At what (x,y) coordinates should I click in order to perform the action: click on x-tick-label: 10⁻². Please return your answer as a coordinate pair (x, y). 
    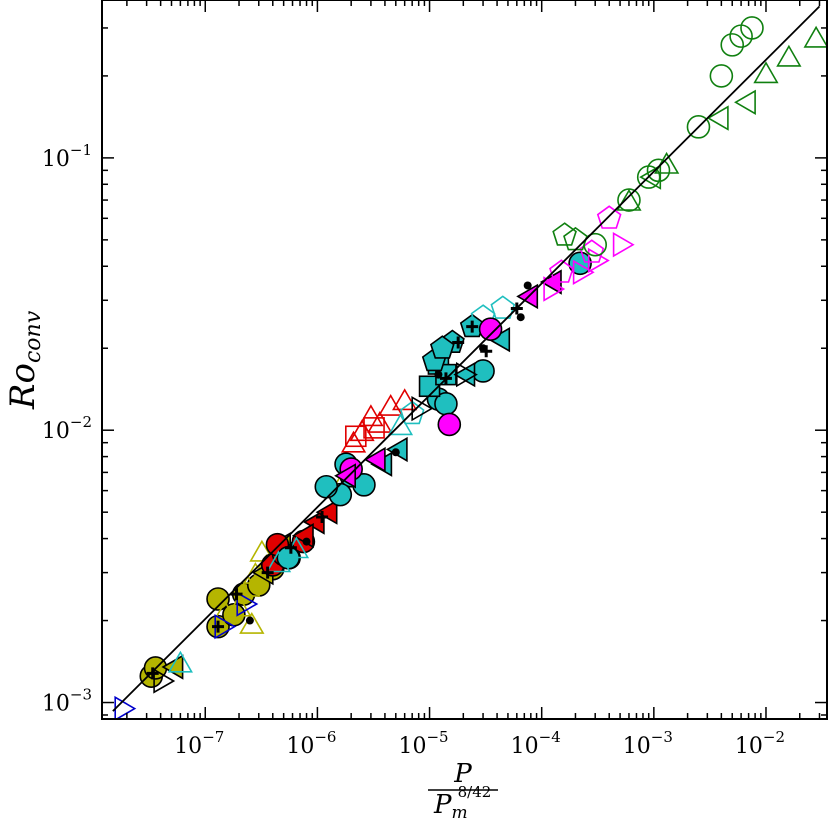
    Looking at the image, I should click on (760, 743).